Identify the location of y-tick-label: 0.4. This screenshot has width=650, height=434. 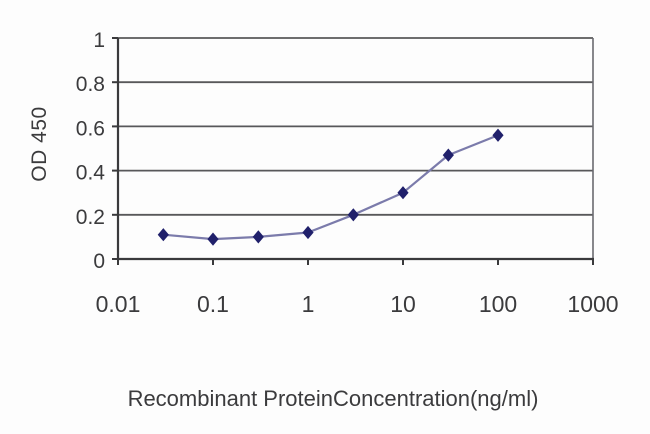
(91, 173).